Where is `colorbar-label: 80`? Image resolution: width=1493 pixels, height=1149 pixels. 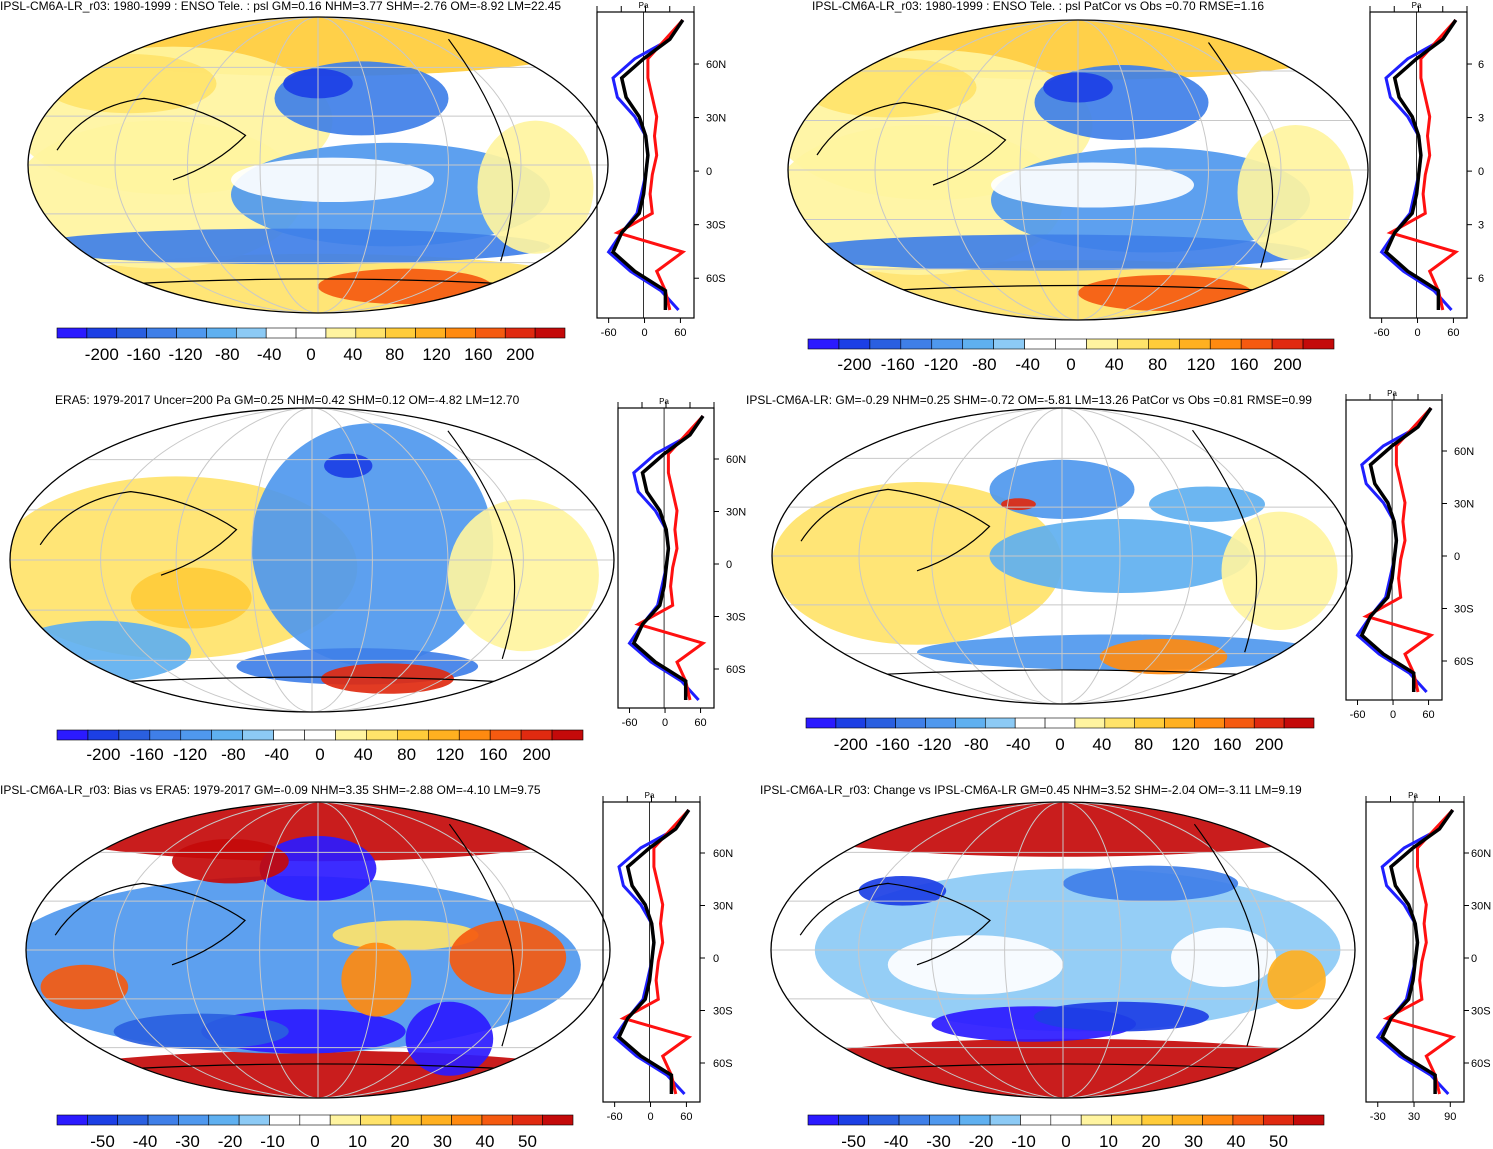
colorbar-label: 80 is located at coordinates (394, 354).